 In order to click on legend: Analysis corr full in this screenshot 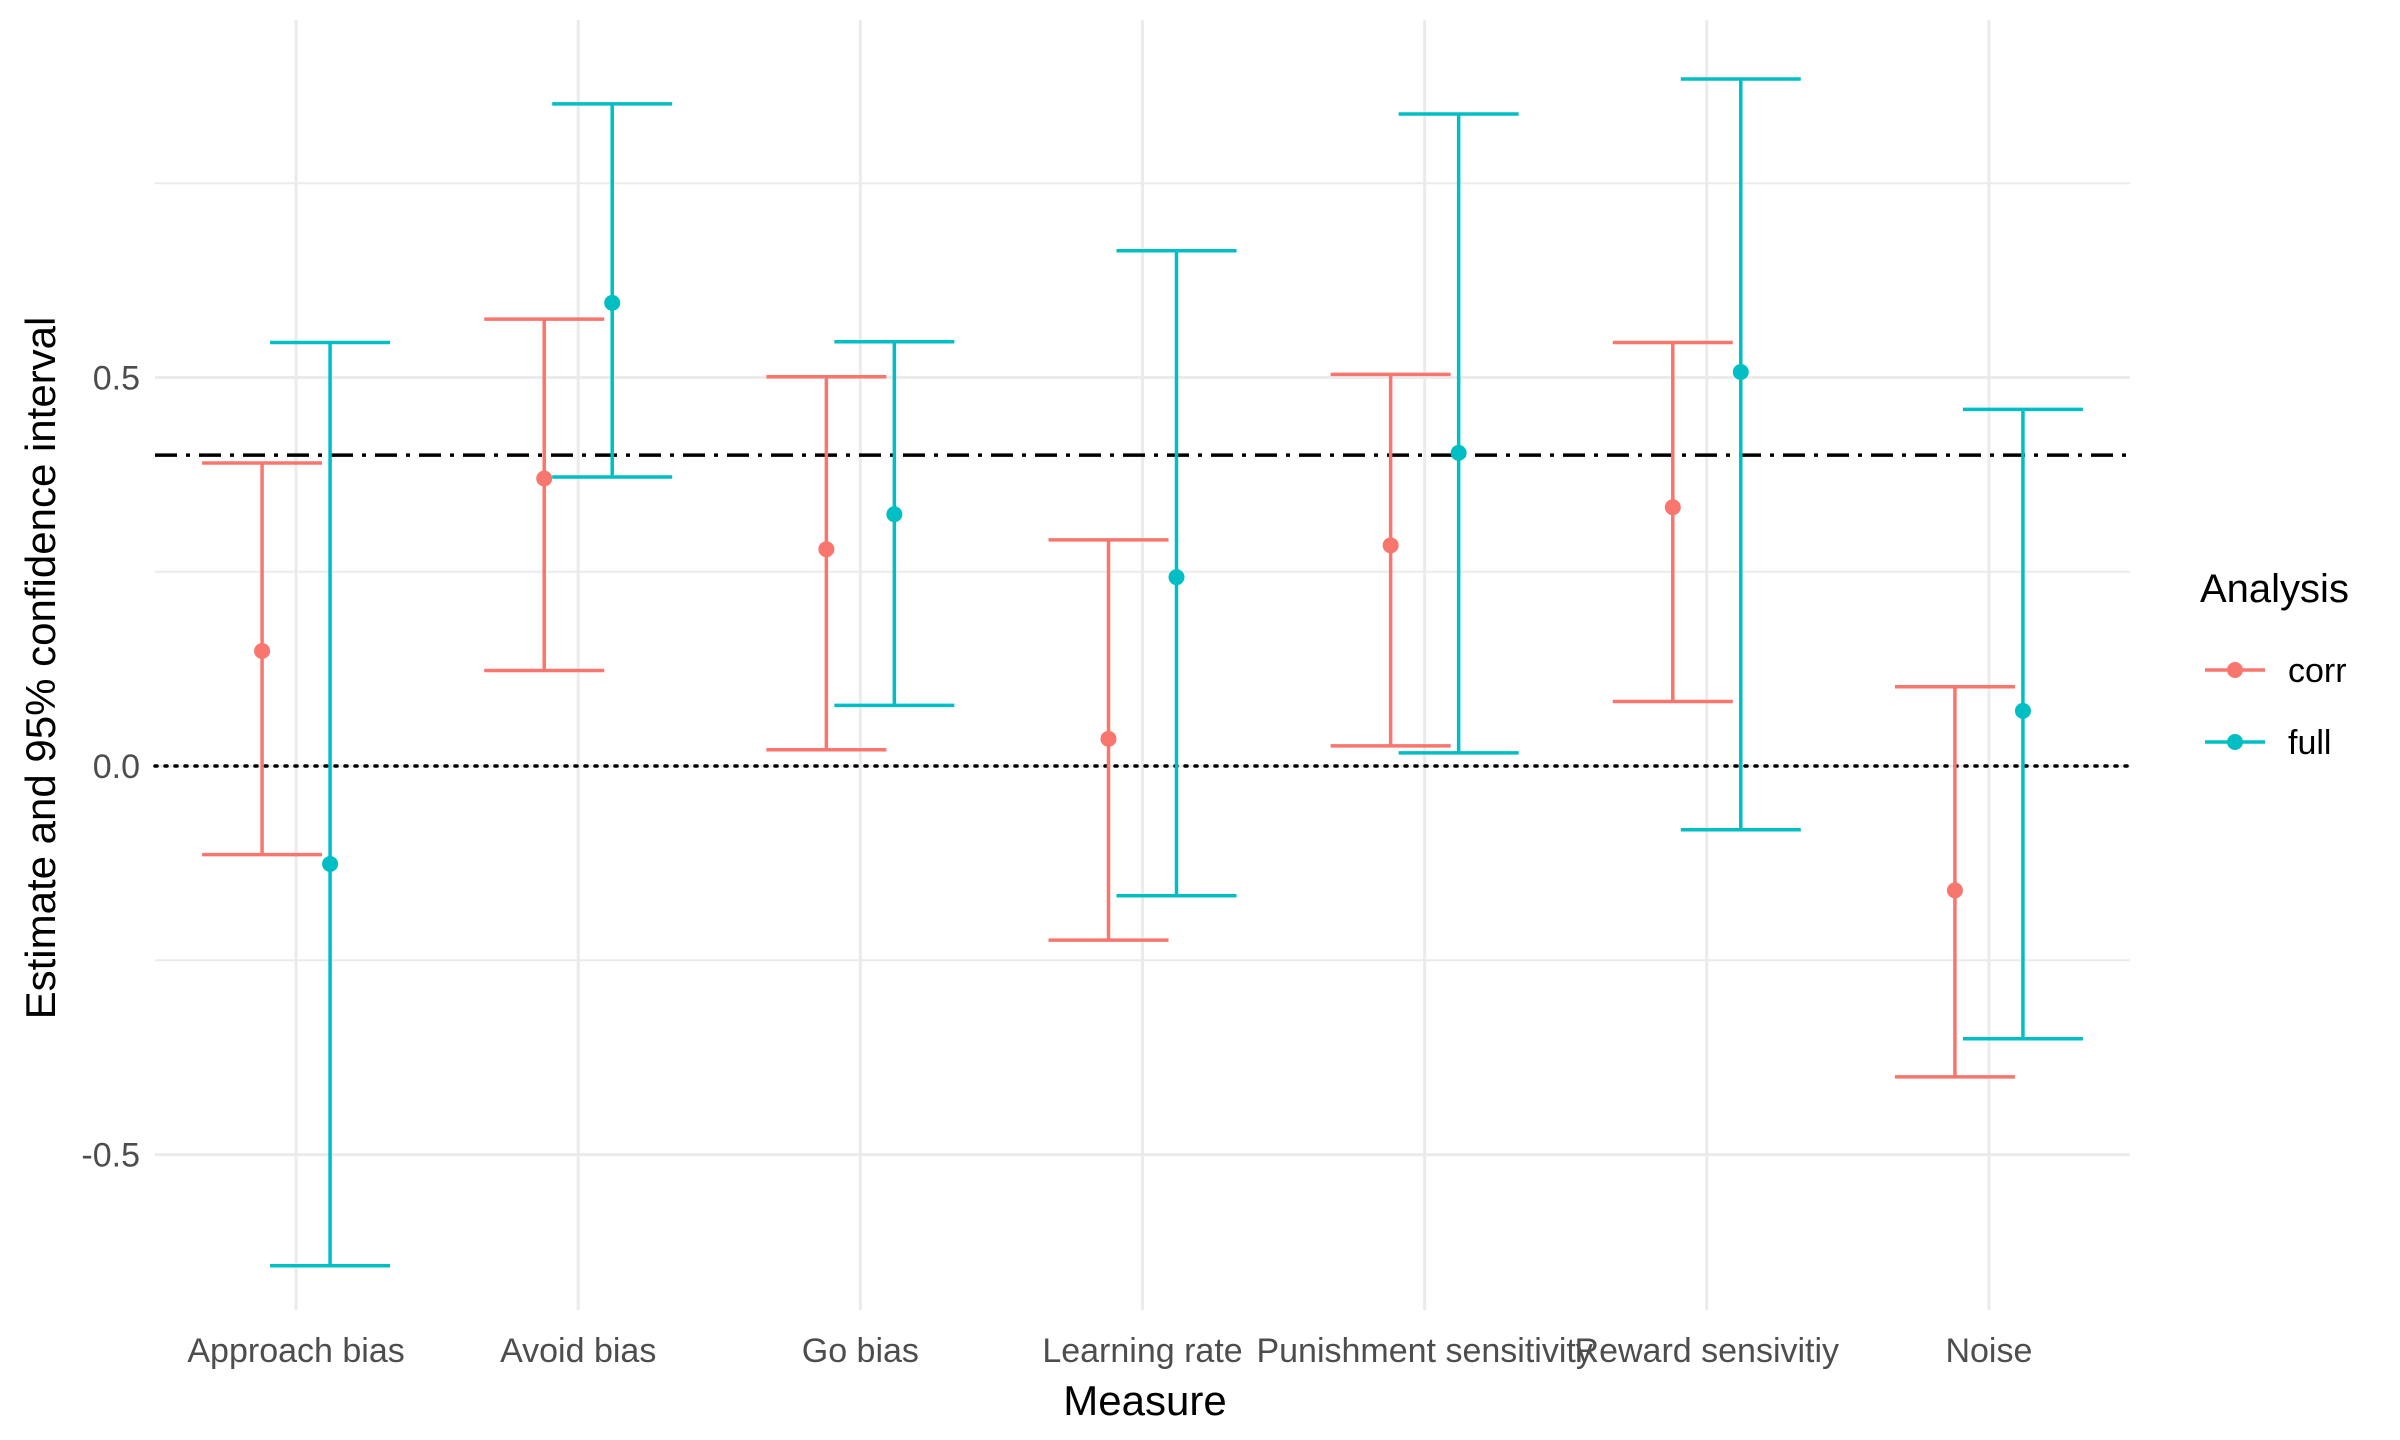, I will do `click(2274, 664)`.